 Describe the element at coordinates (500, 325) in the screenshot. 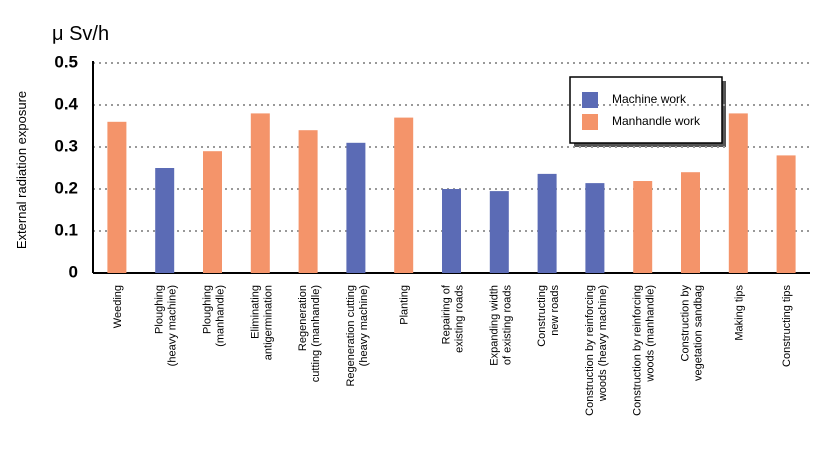

I see `x-tick-label: Expanding widthof existing roads` at that location.